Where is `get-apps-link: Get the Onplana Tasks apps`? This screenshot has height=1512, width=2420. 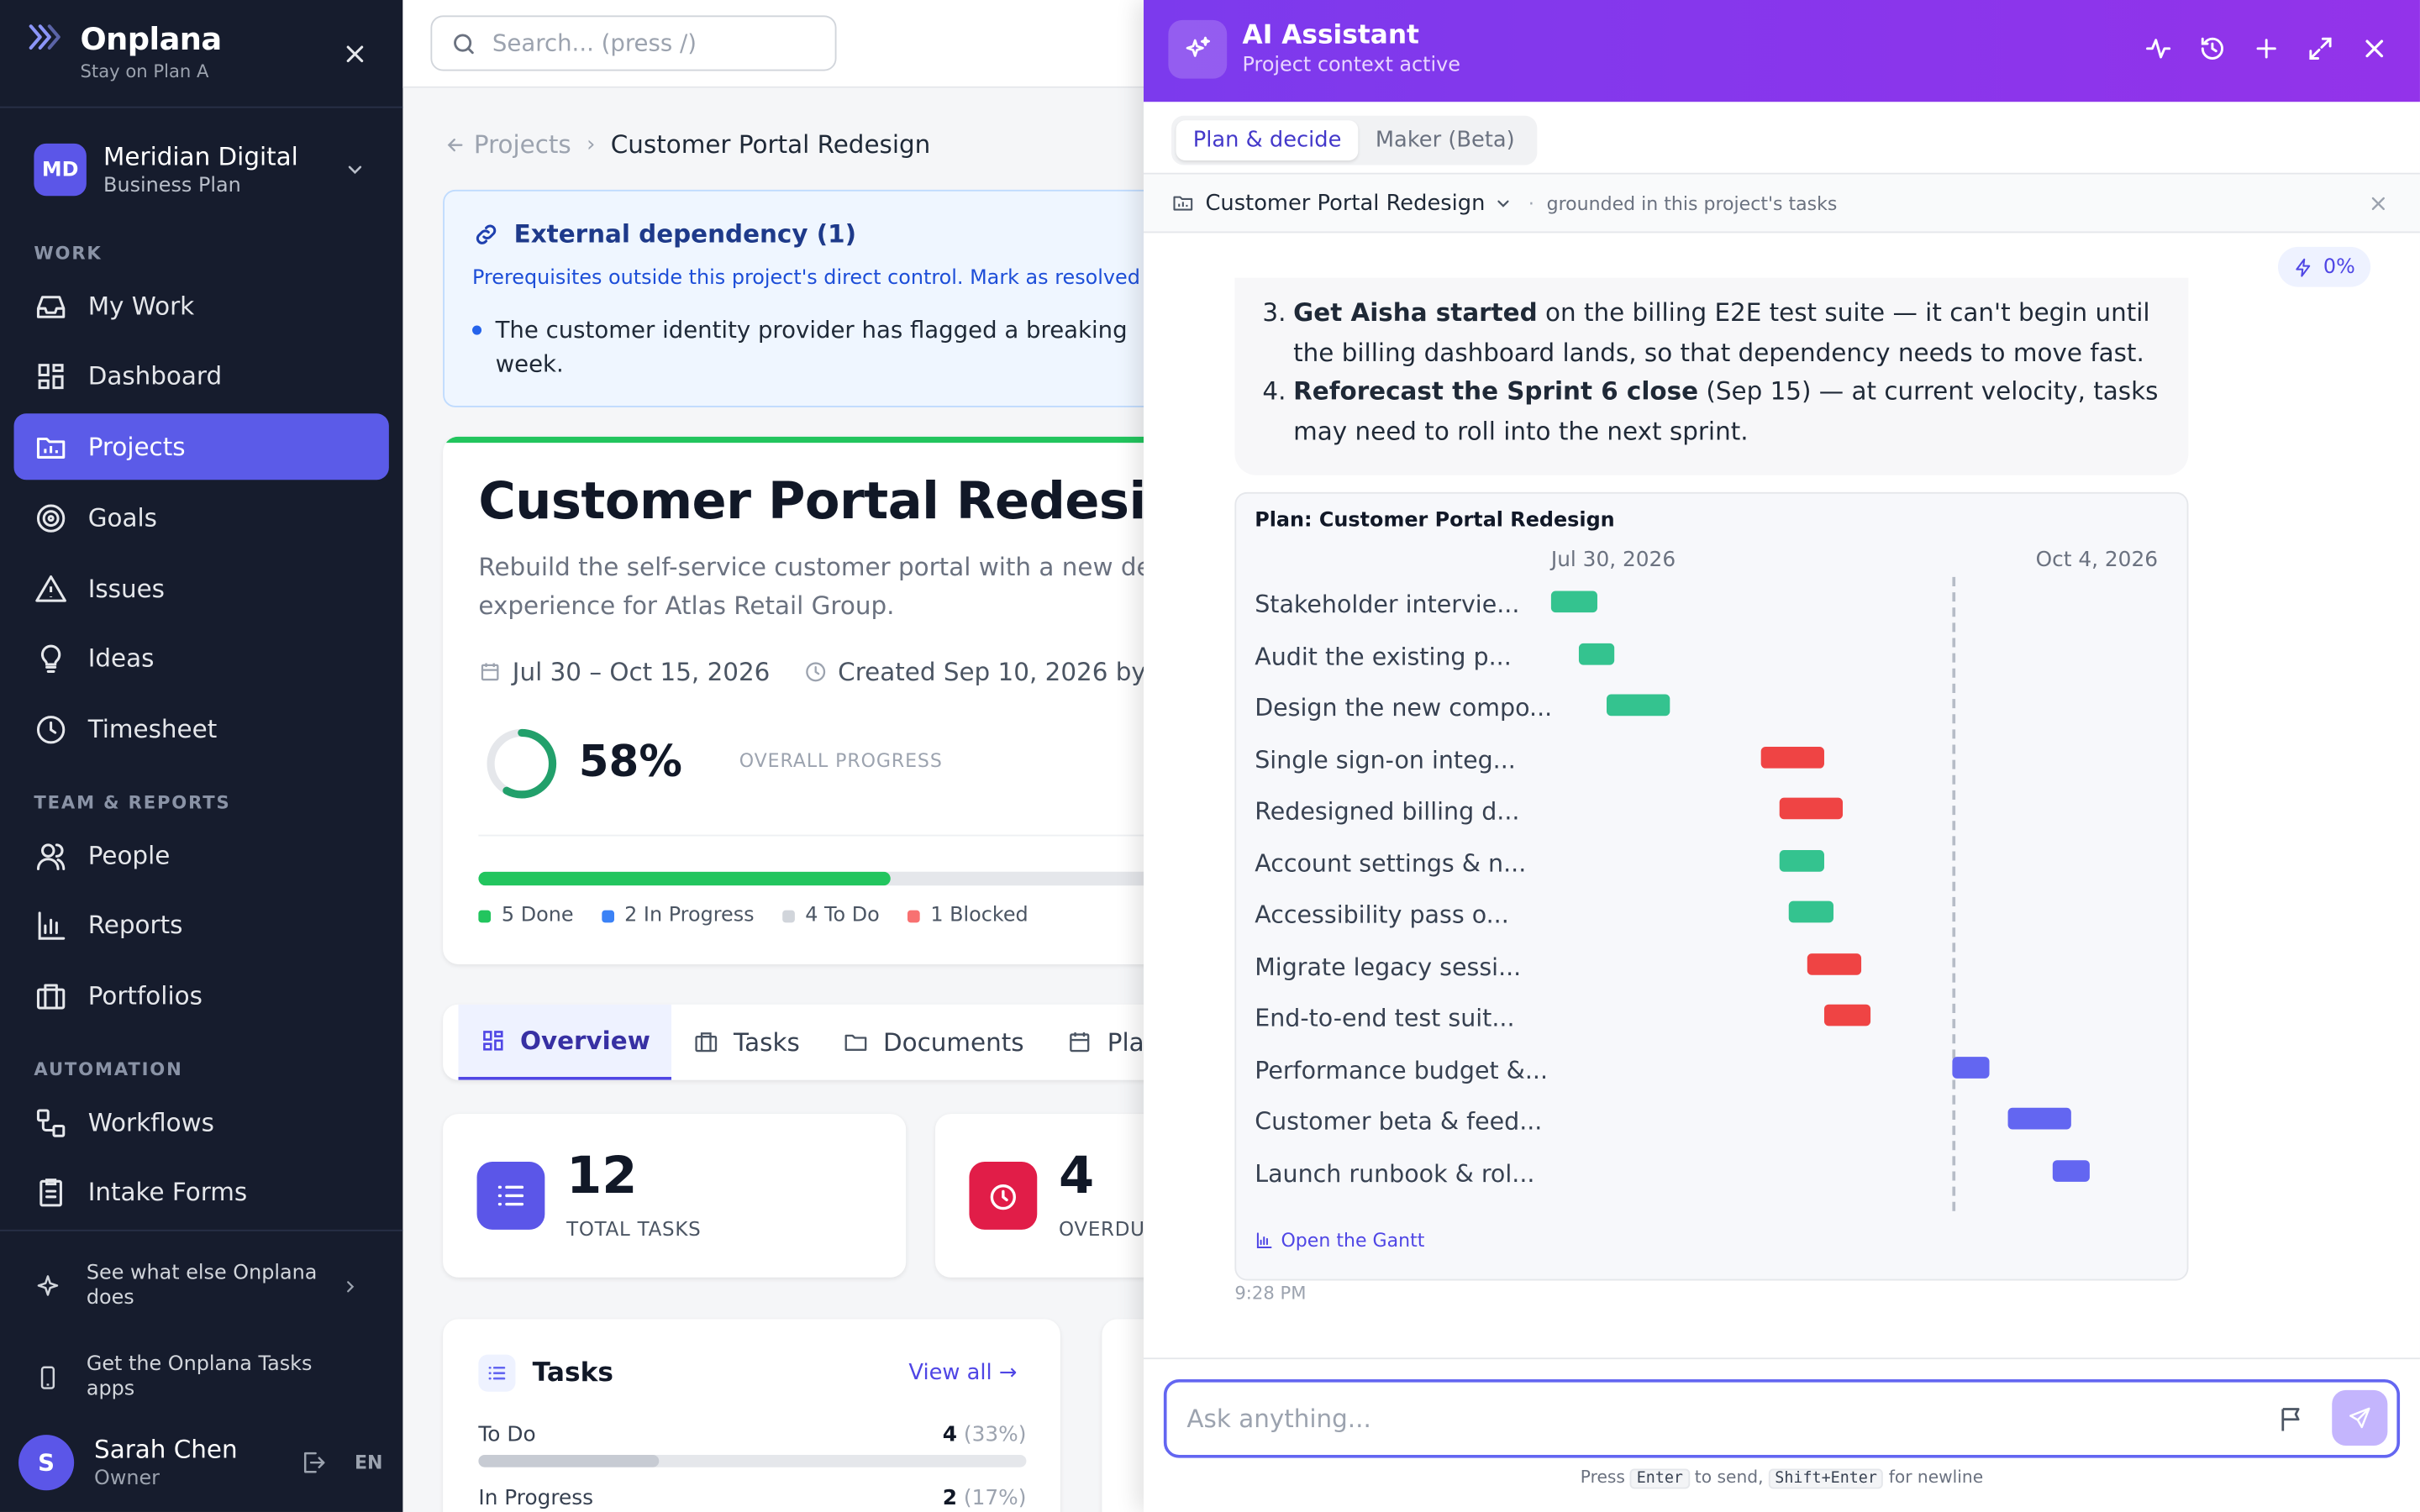
get-apps-link: Get the Onplana Tasks apps is located at coordinates (207, 1378).